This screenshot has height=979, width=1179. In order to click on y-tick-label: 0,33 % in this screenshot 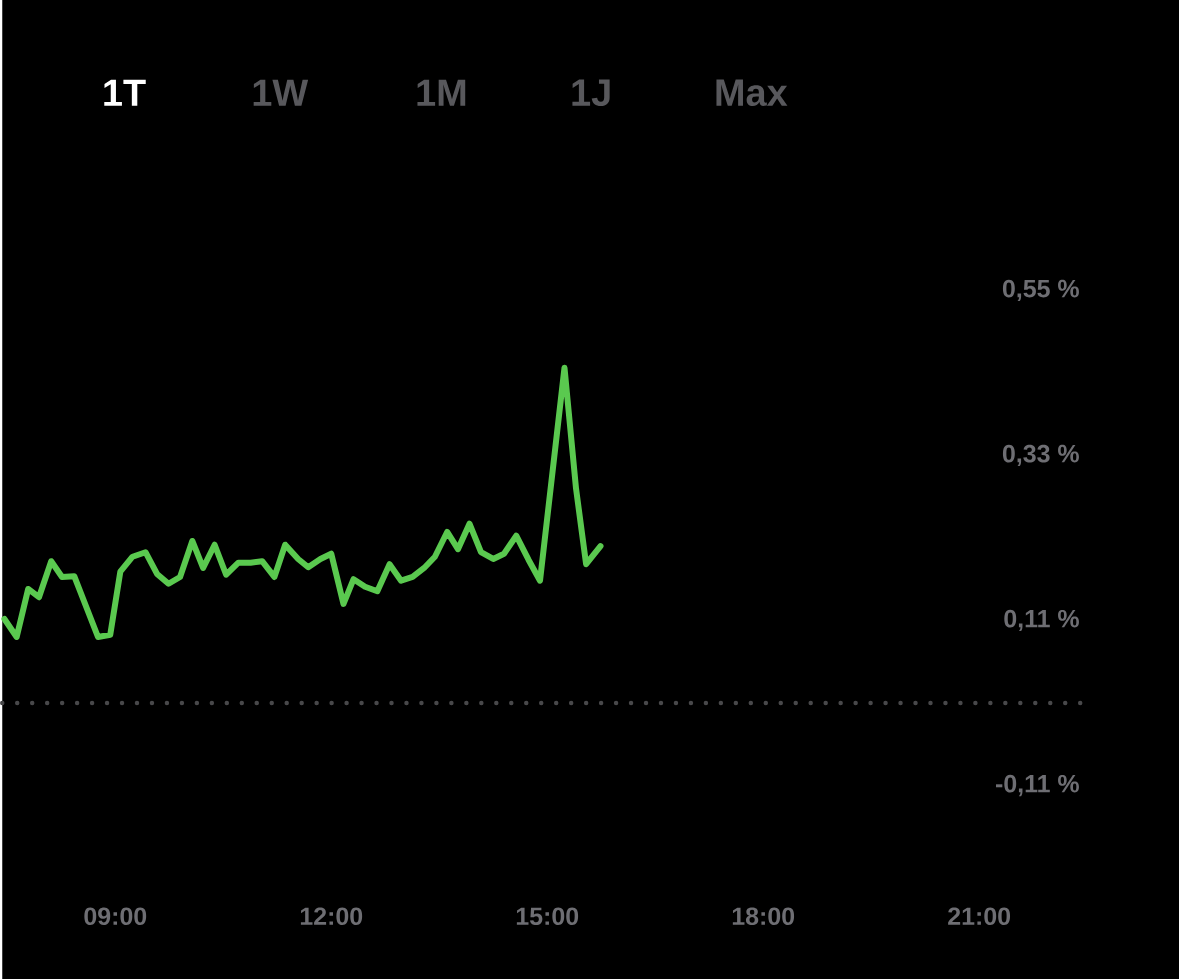, I will do `click(1040, 455)`.